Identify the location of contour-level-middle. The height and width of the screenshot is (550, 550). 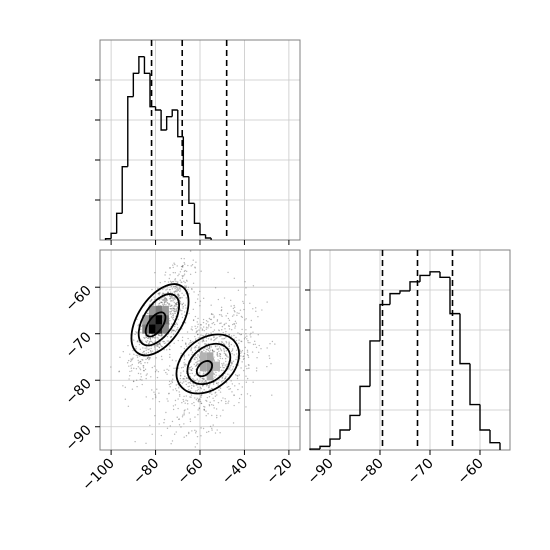
(158, 320).